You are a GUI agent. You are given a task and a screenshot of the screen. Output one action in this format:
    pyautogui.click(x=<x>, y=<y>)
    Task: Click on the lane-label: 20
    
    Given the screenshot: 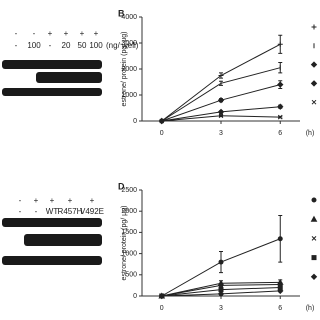 What is the action you would take?
    pyautogui.click(x=66, y=45)
    